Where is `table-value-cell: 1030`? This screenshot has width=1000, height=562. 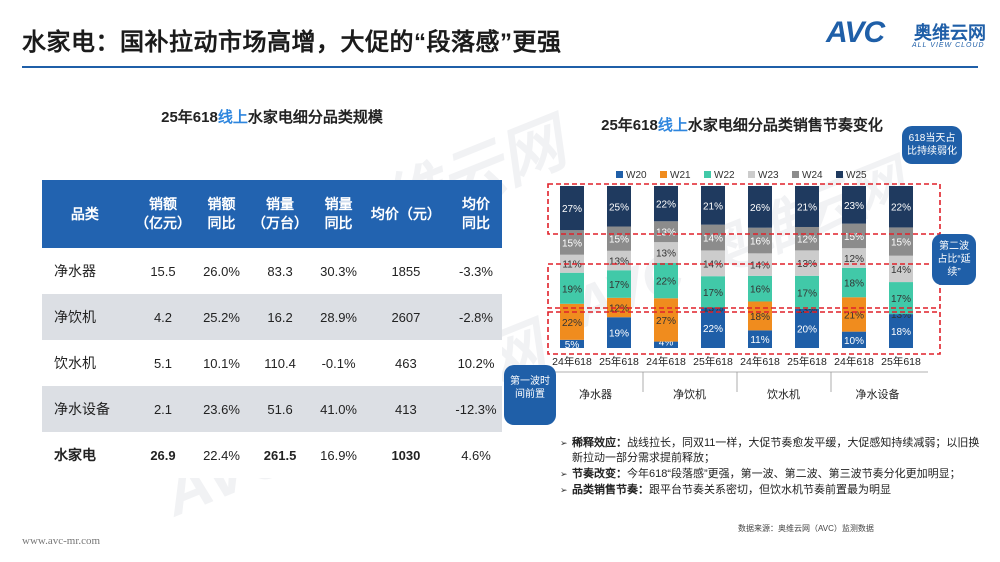 table-value-cell: 1030 is located at coordinates (406, 455).